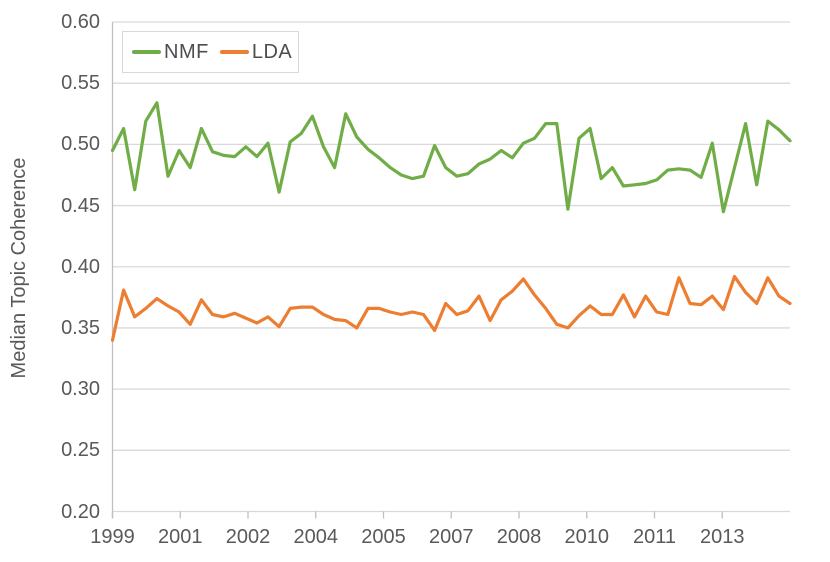  What do you see at coordinates (80, 511) in the screenshot?
I see `y-tick-label: 0.20` at bounding box center [80, 511].